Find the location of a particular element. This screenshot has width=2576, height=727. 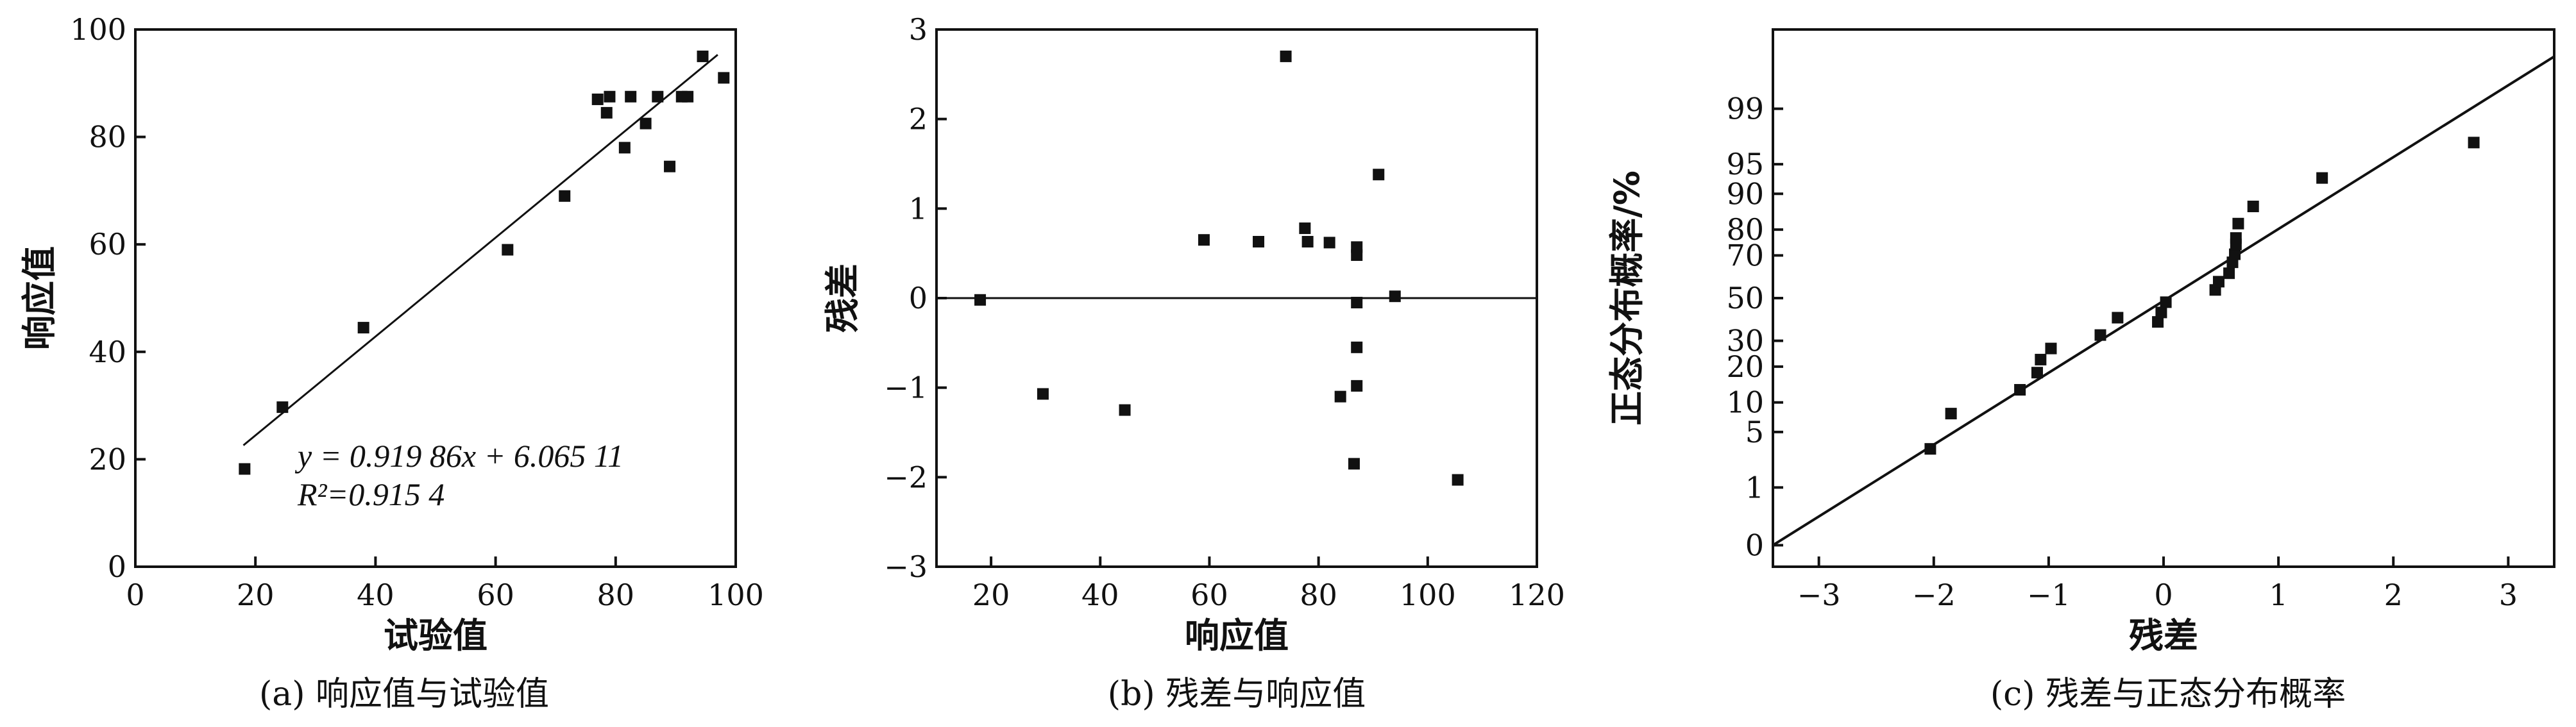

y-tick-label: 10 is located at coordinates (1745, 402).